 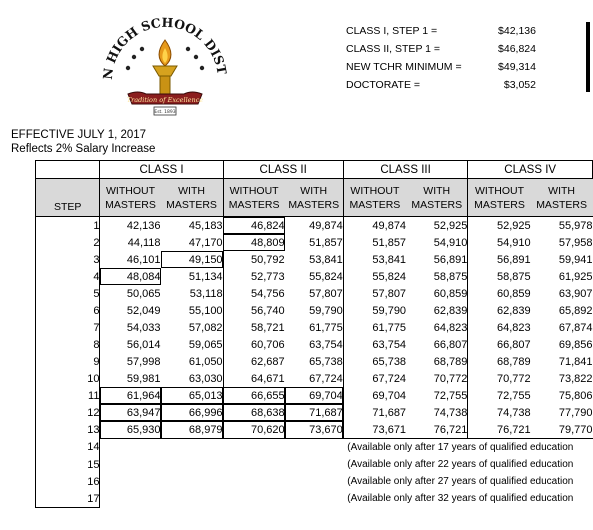 What do you see at coordinates (143, 361) in the screenshot?
I see `salary-cell: 57,998` at bounding box center [143, 361].